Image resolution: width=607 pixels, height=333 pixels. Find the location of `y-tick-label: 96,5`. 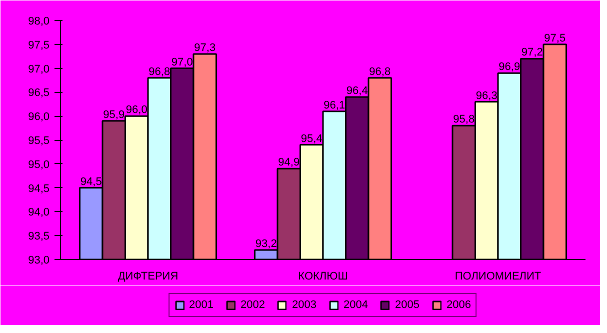

y-tick-label: 96,5 is located at coordinates (39, 93).